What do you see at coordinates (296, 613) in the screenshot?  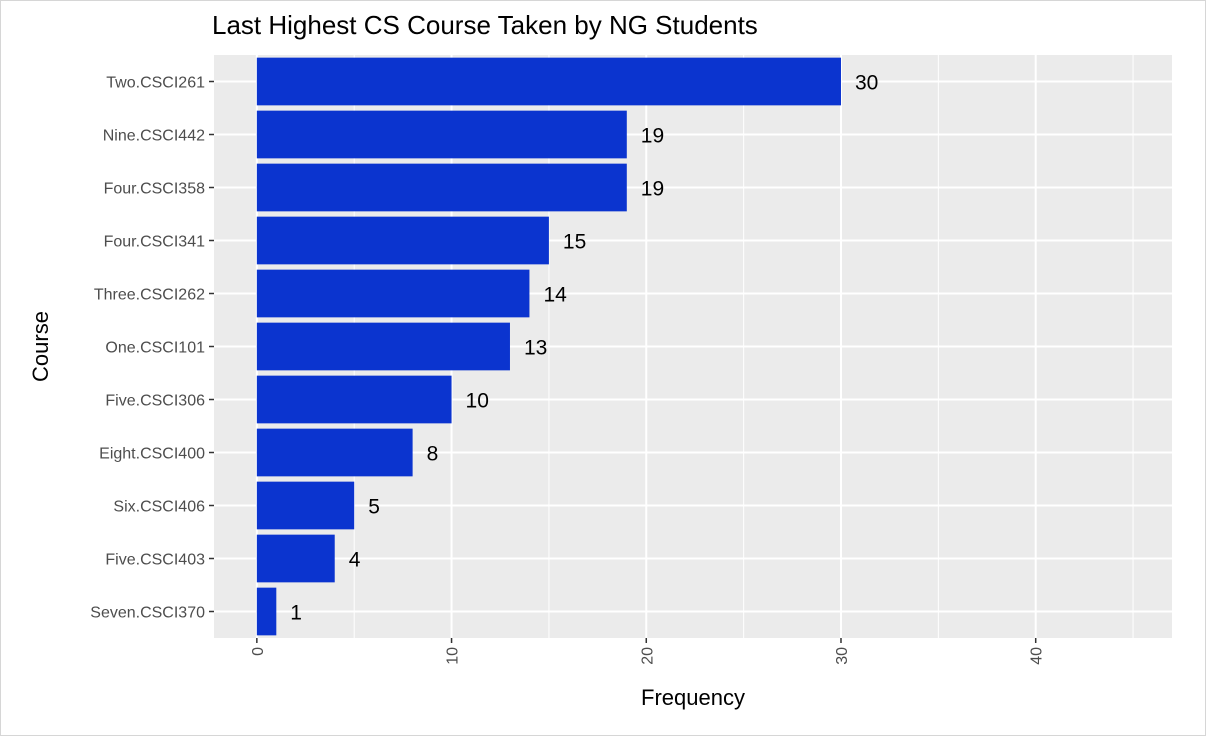 I see `data-label: 1` at bounding box center [296, 613].